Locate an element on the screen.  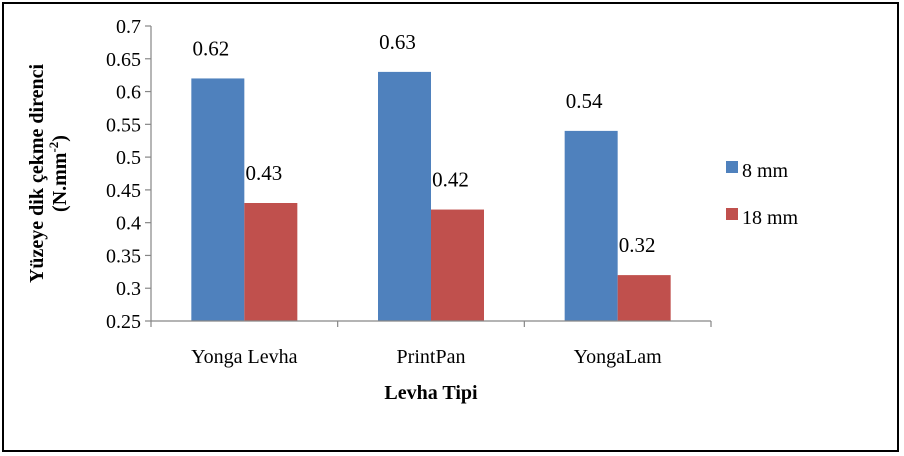
legend: 8 mm 18 mm is located at coordinates (762, 194).